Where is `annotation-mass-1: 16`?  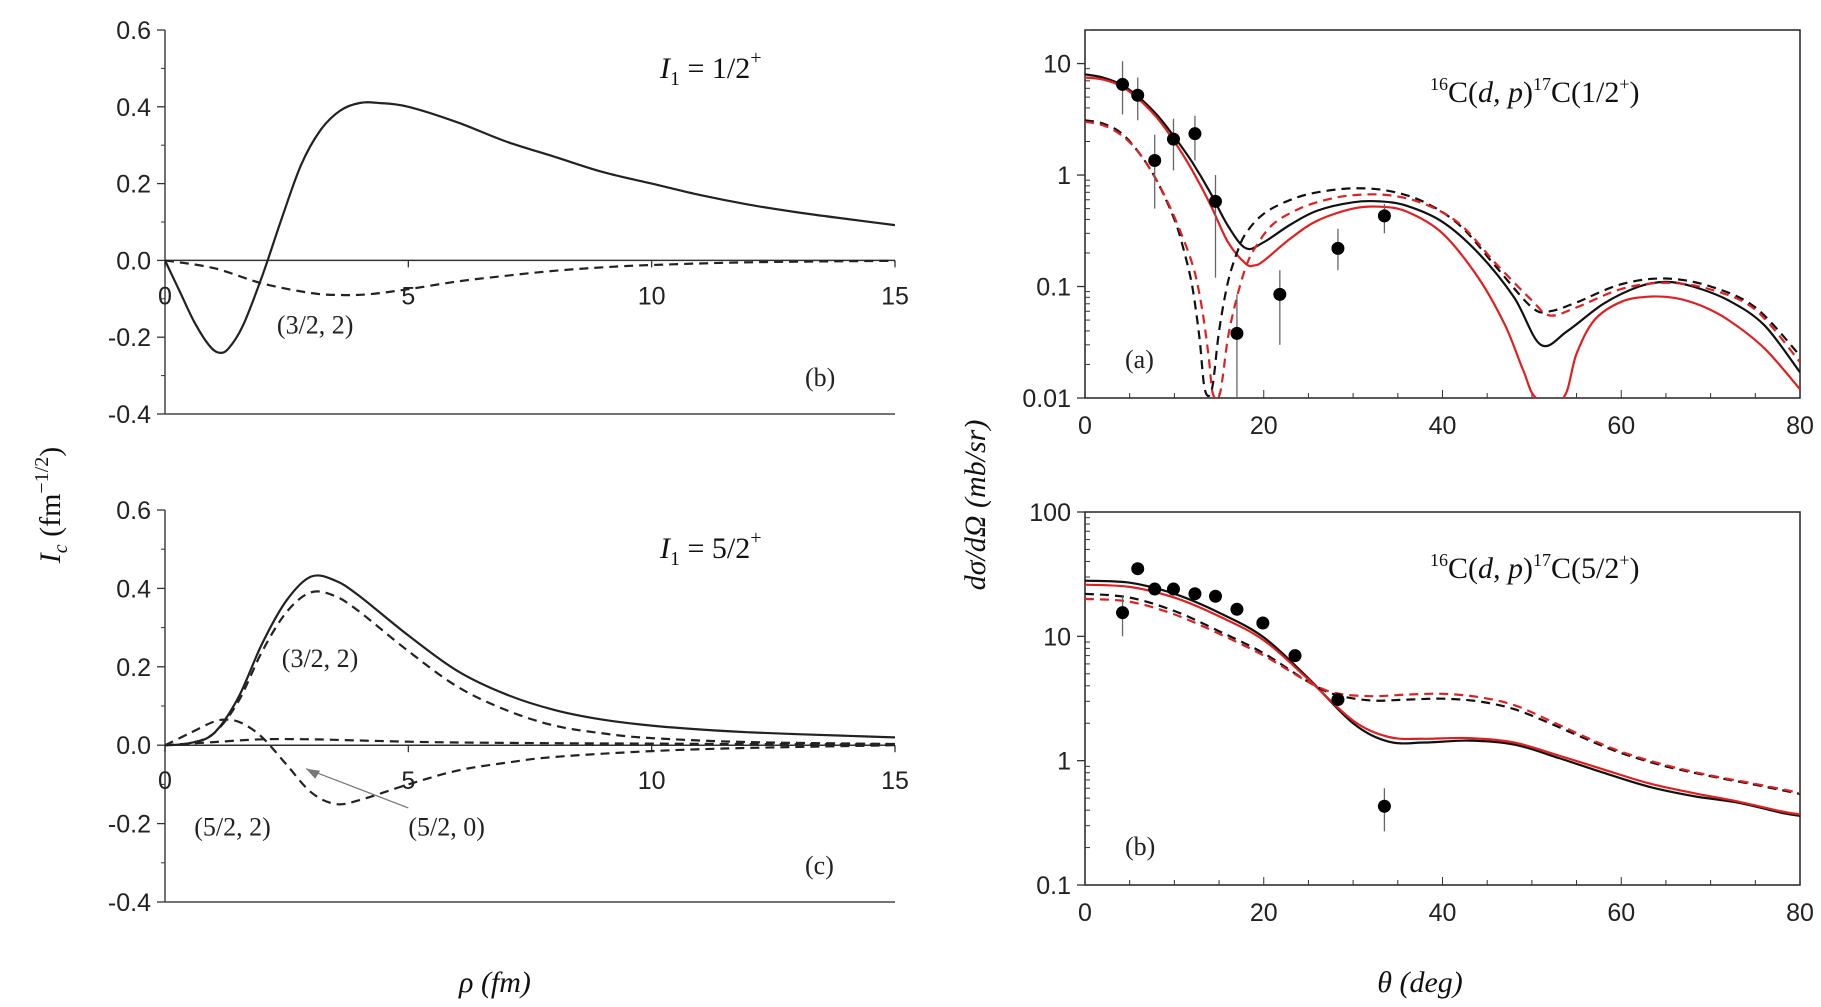 annotation-mass-1: 16 is located at coordinates (1439, 560).